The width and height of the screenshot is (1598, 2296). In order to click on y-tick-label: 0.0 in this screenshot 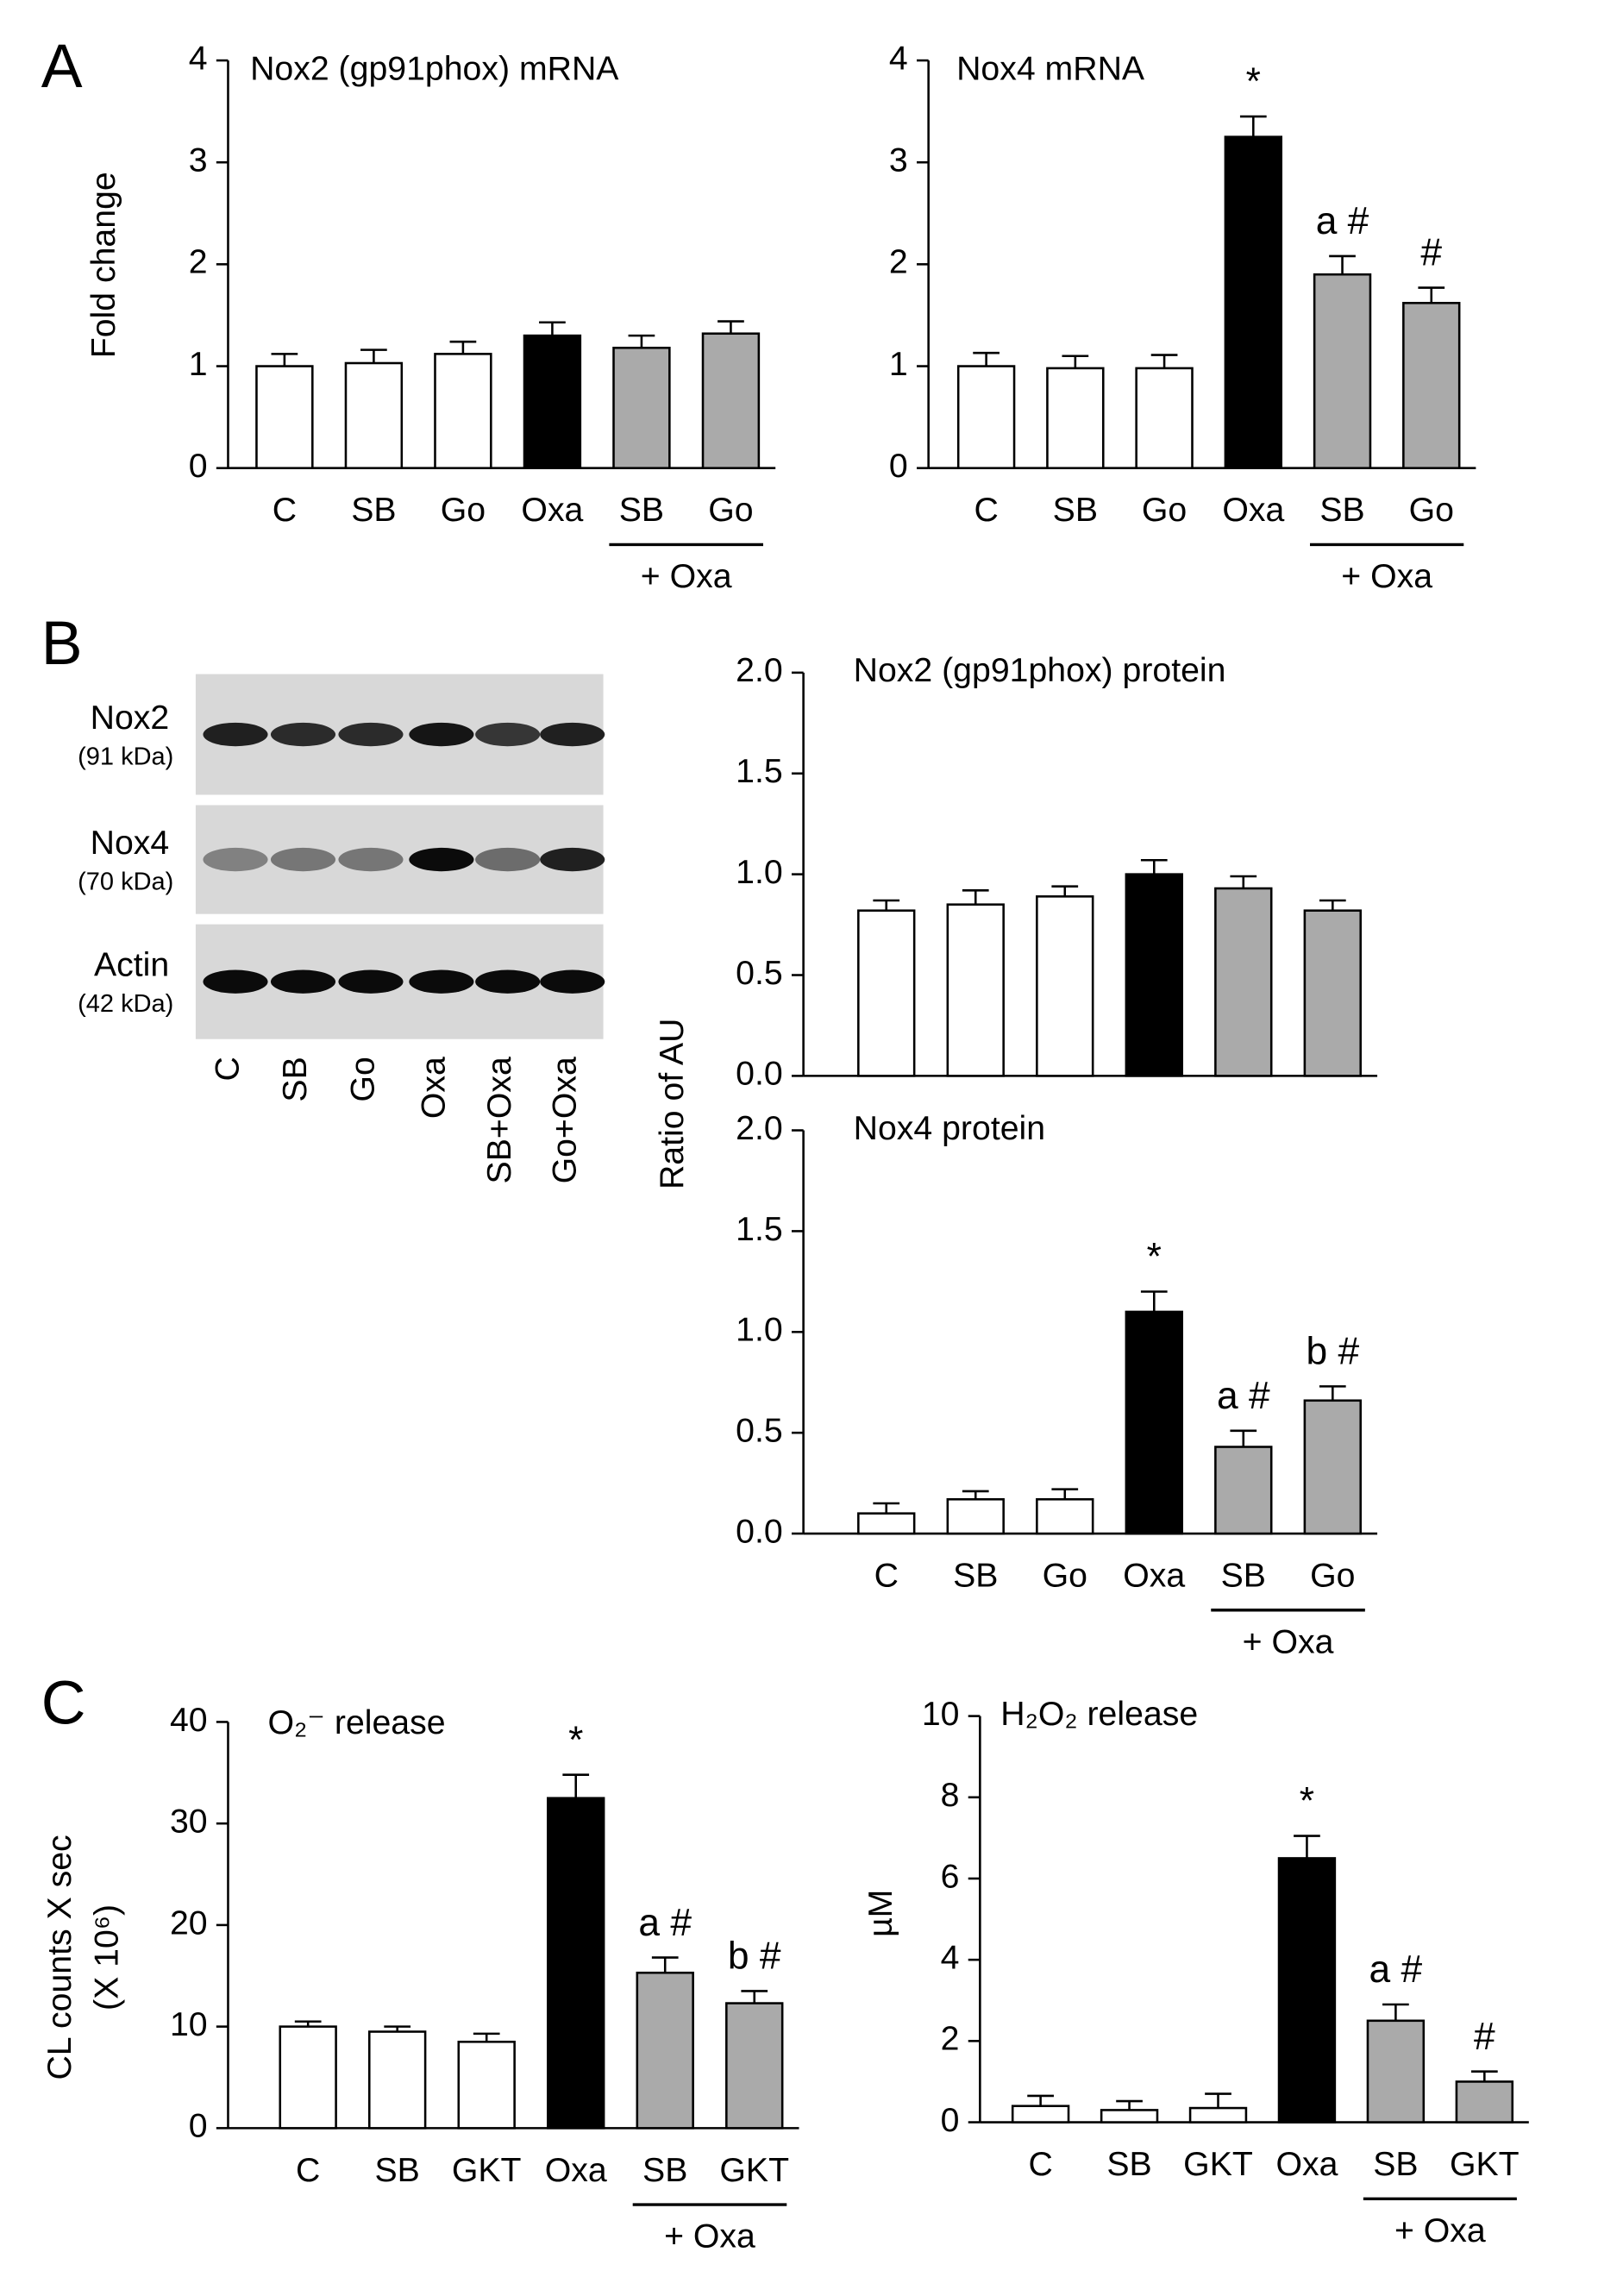, I will do `click(759, 1074)`.